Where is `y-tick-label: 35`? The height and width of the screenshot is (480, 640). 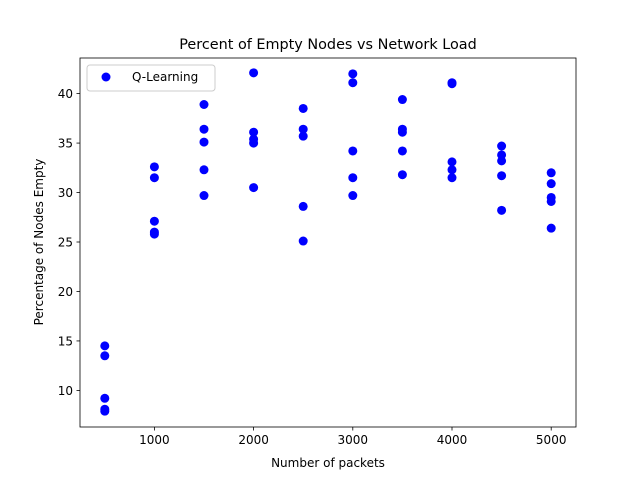 y-tick-label: 35 is located at coordinates (65, 144).